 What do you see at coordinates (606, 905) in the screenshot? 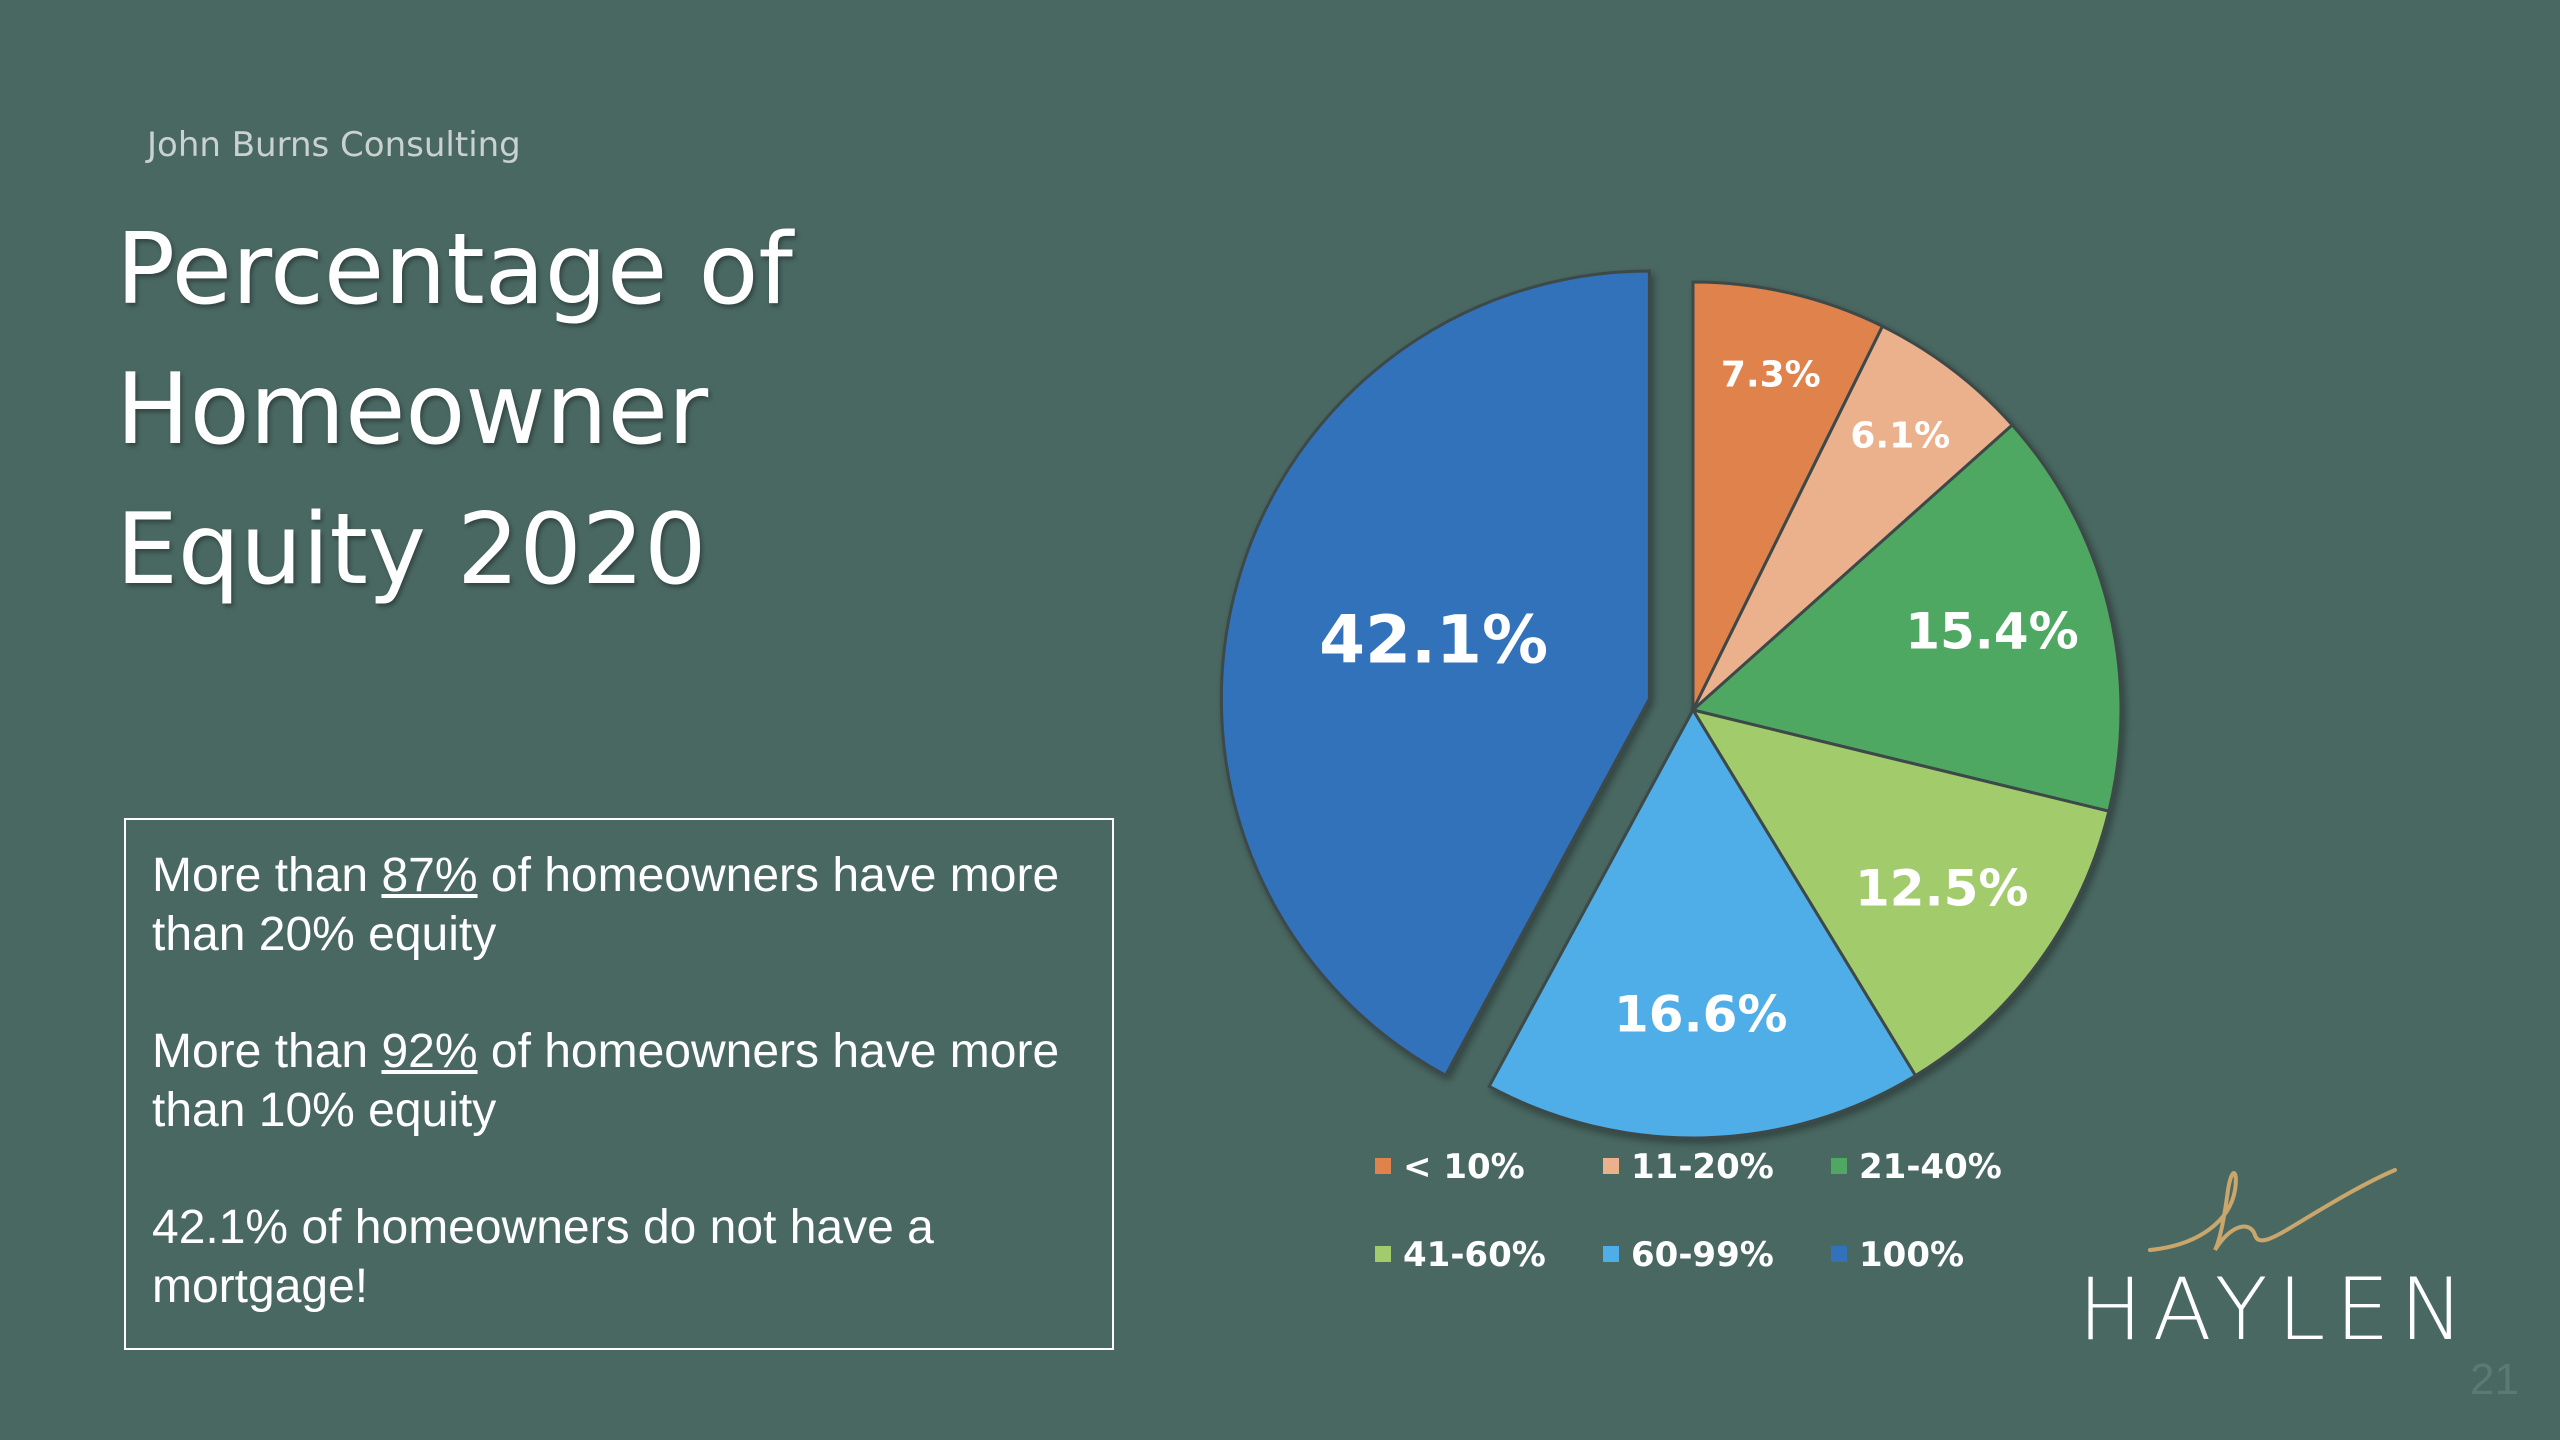
I see `note-87-post: of homeowners have more than 20% equity` at bounding box center [606, 905].